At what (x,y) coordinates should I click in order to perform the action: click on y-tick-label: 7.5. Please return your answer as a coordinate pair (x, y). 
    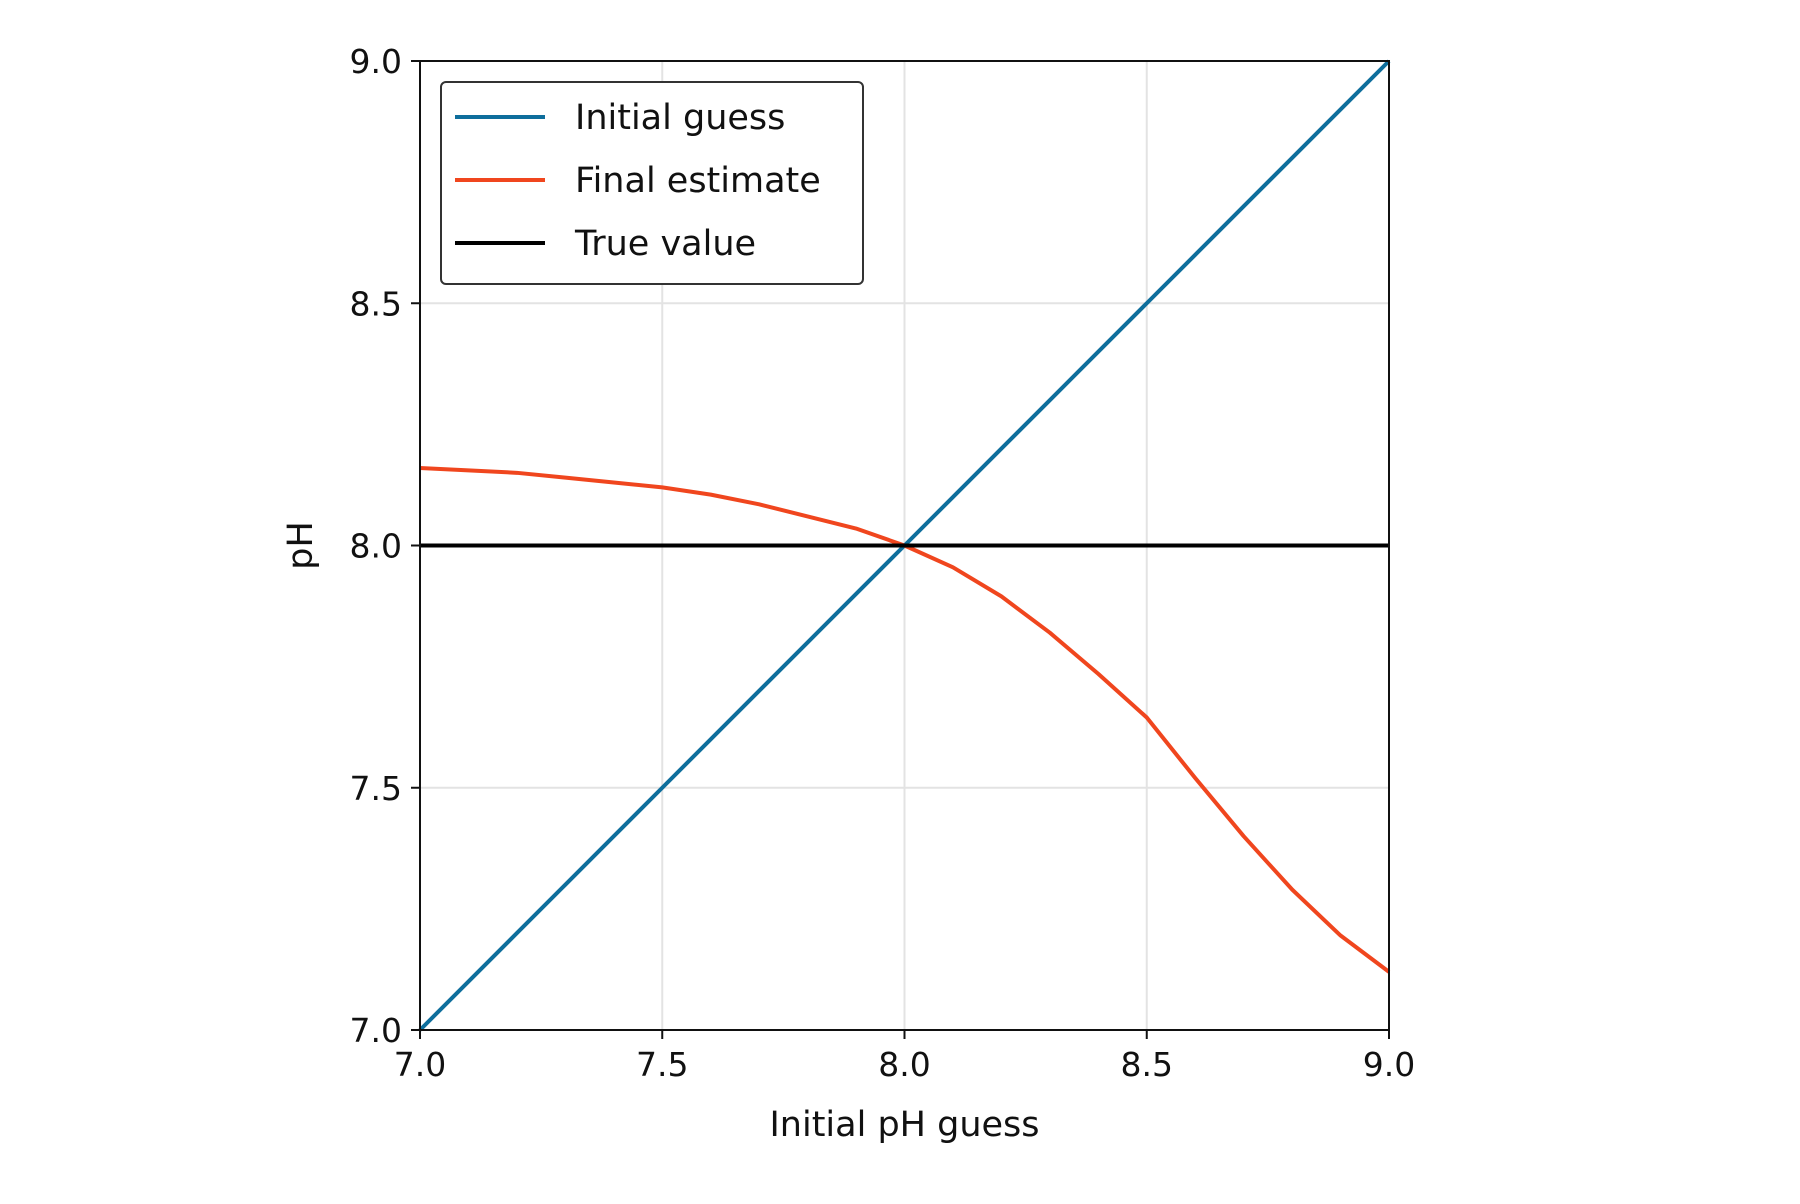
    Looking at the image, I should click on (376, 788).